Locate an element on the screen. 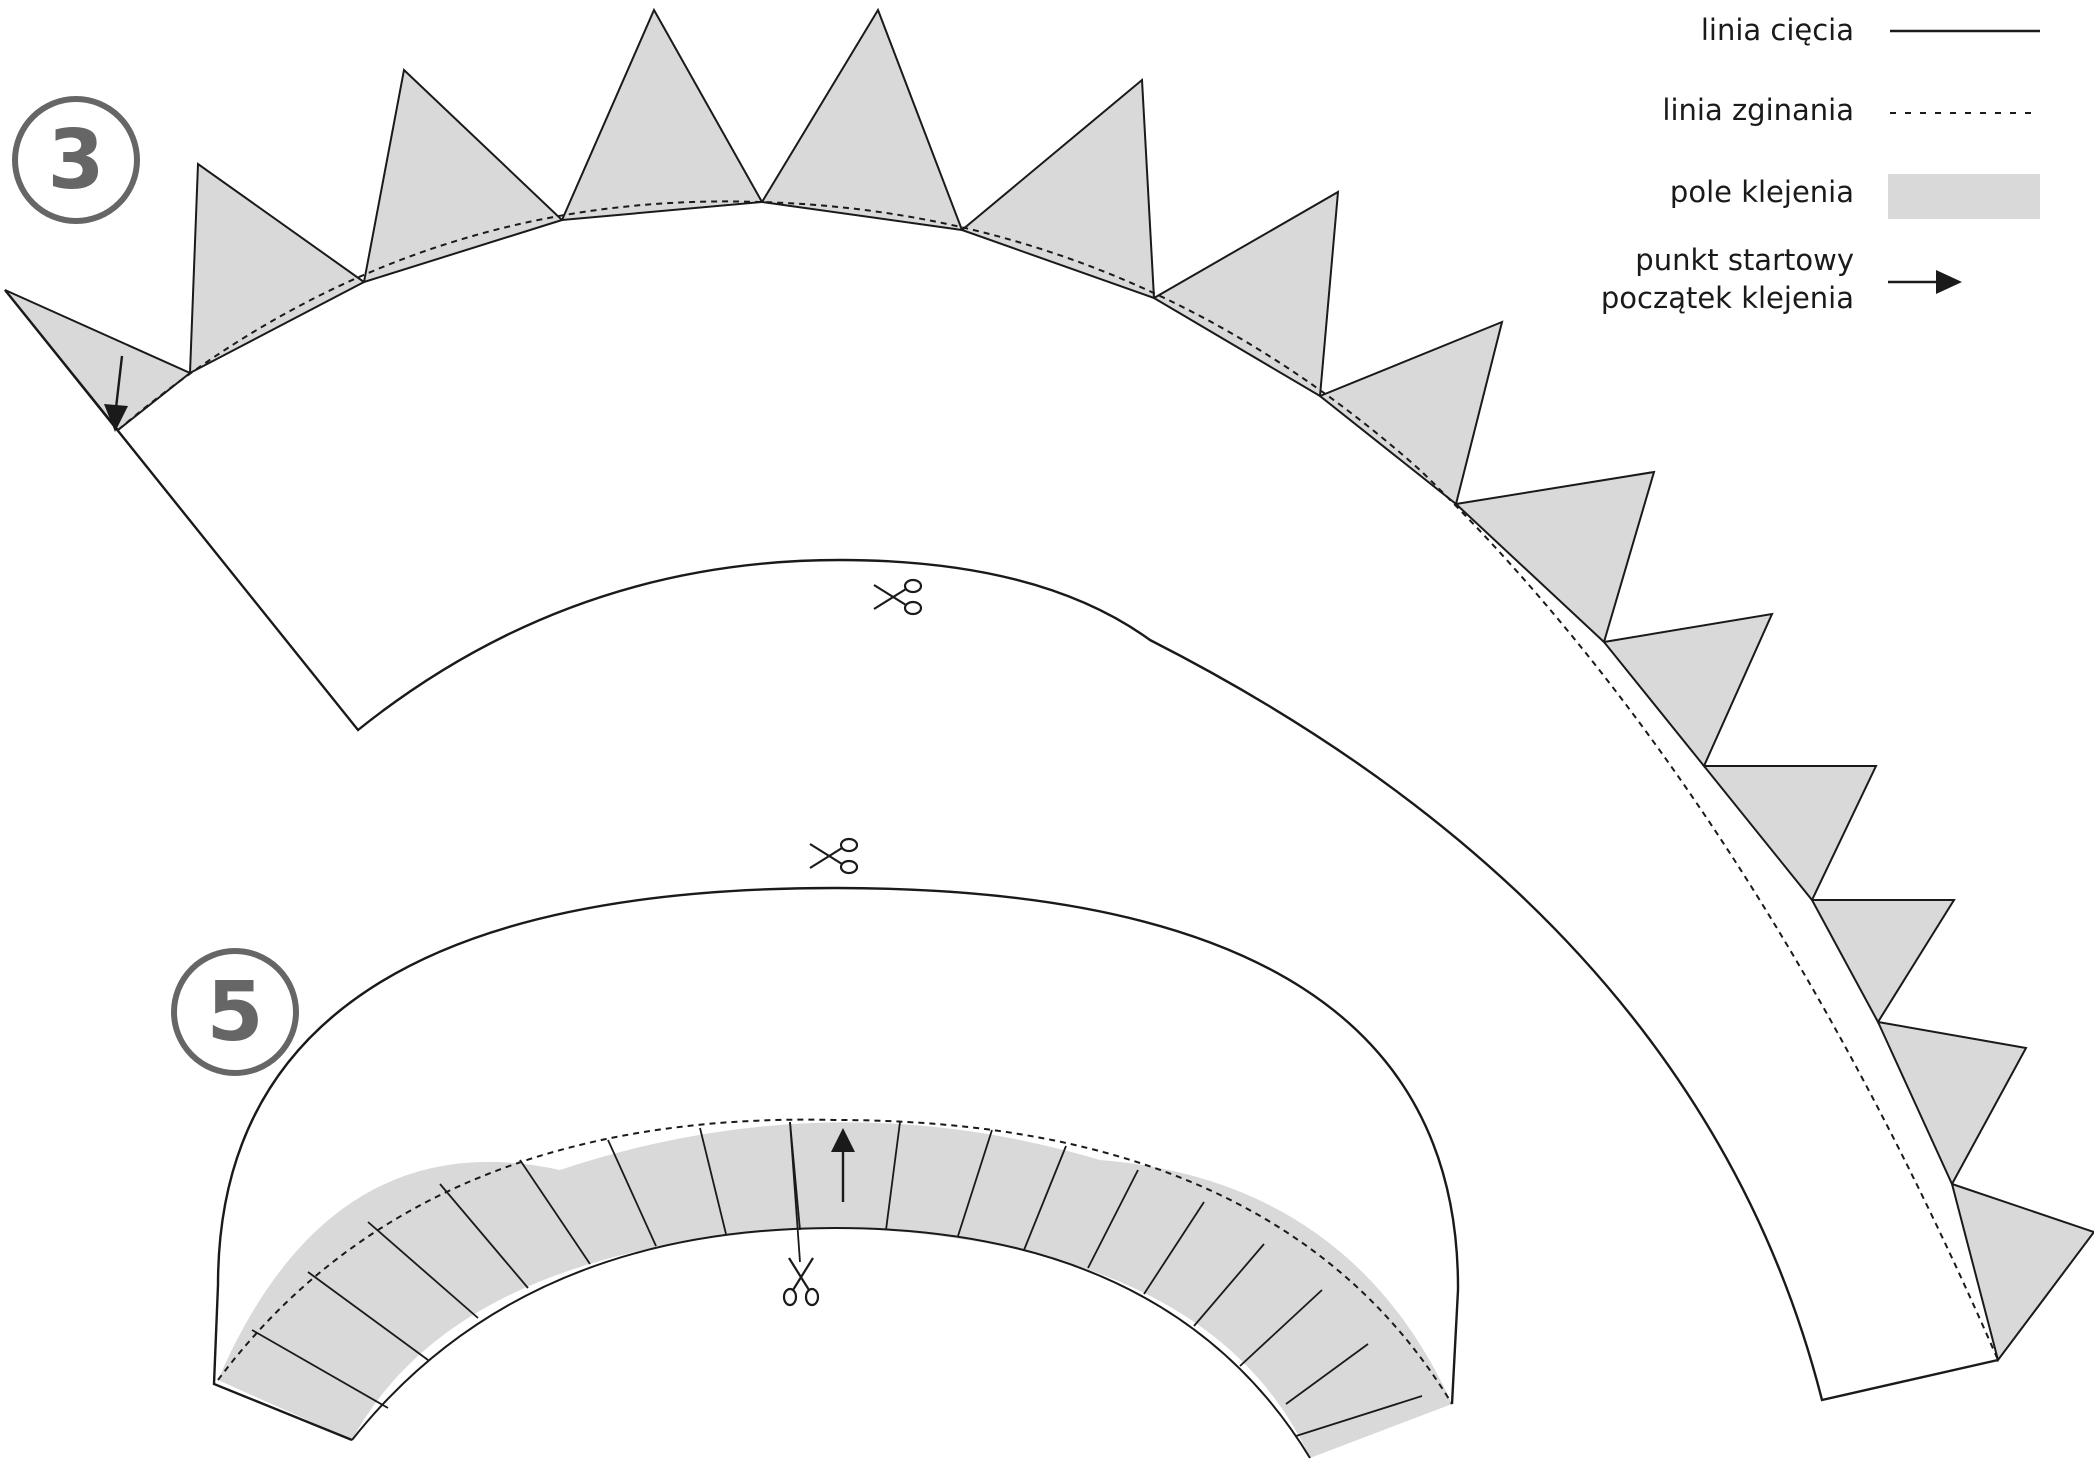 This screenshot has height=1460, width=2094. legend-glue-area-swatch is located at coordinates (1964, 196).